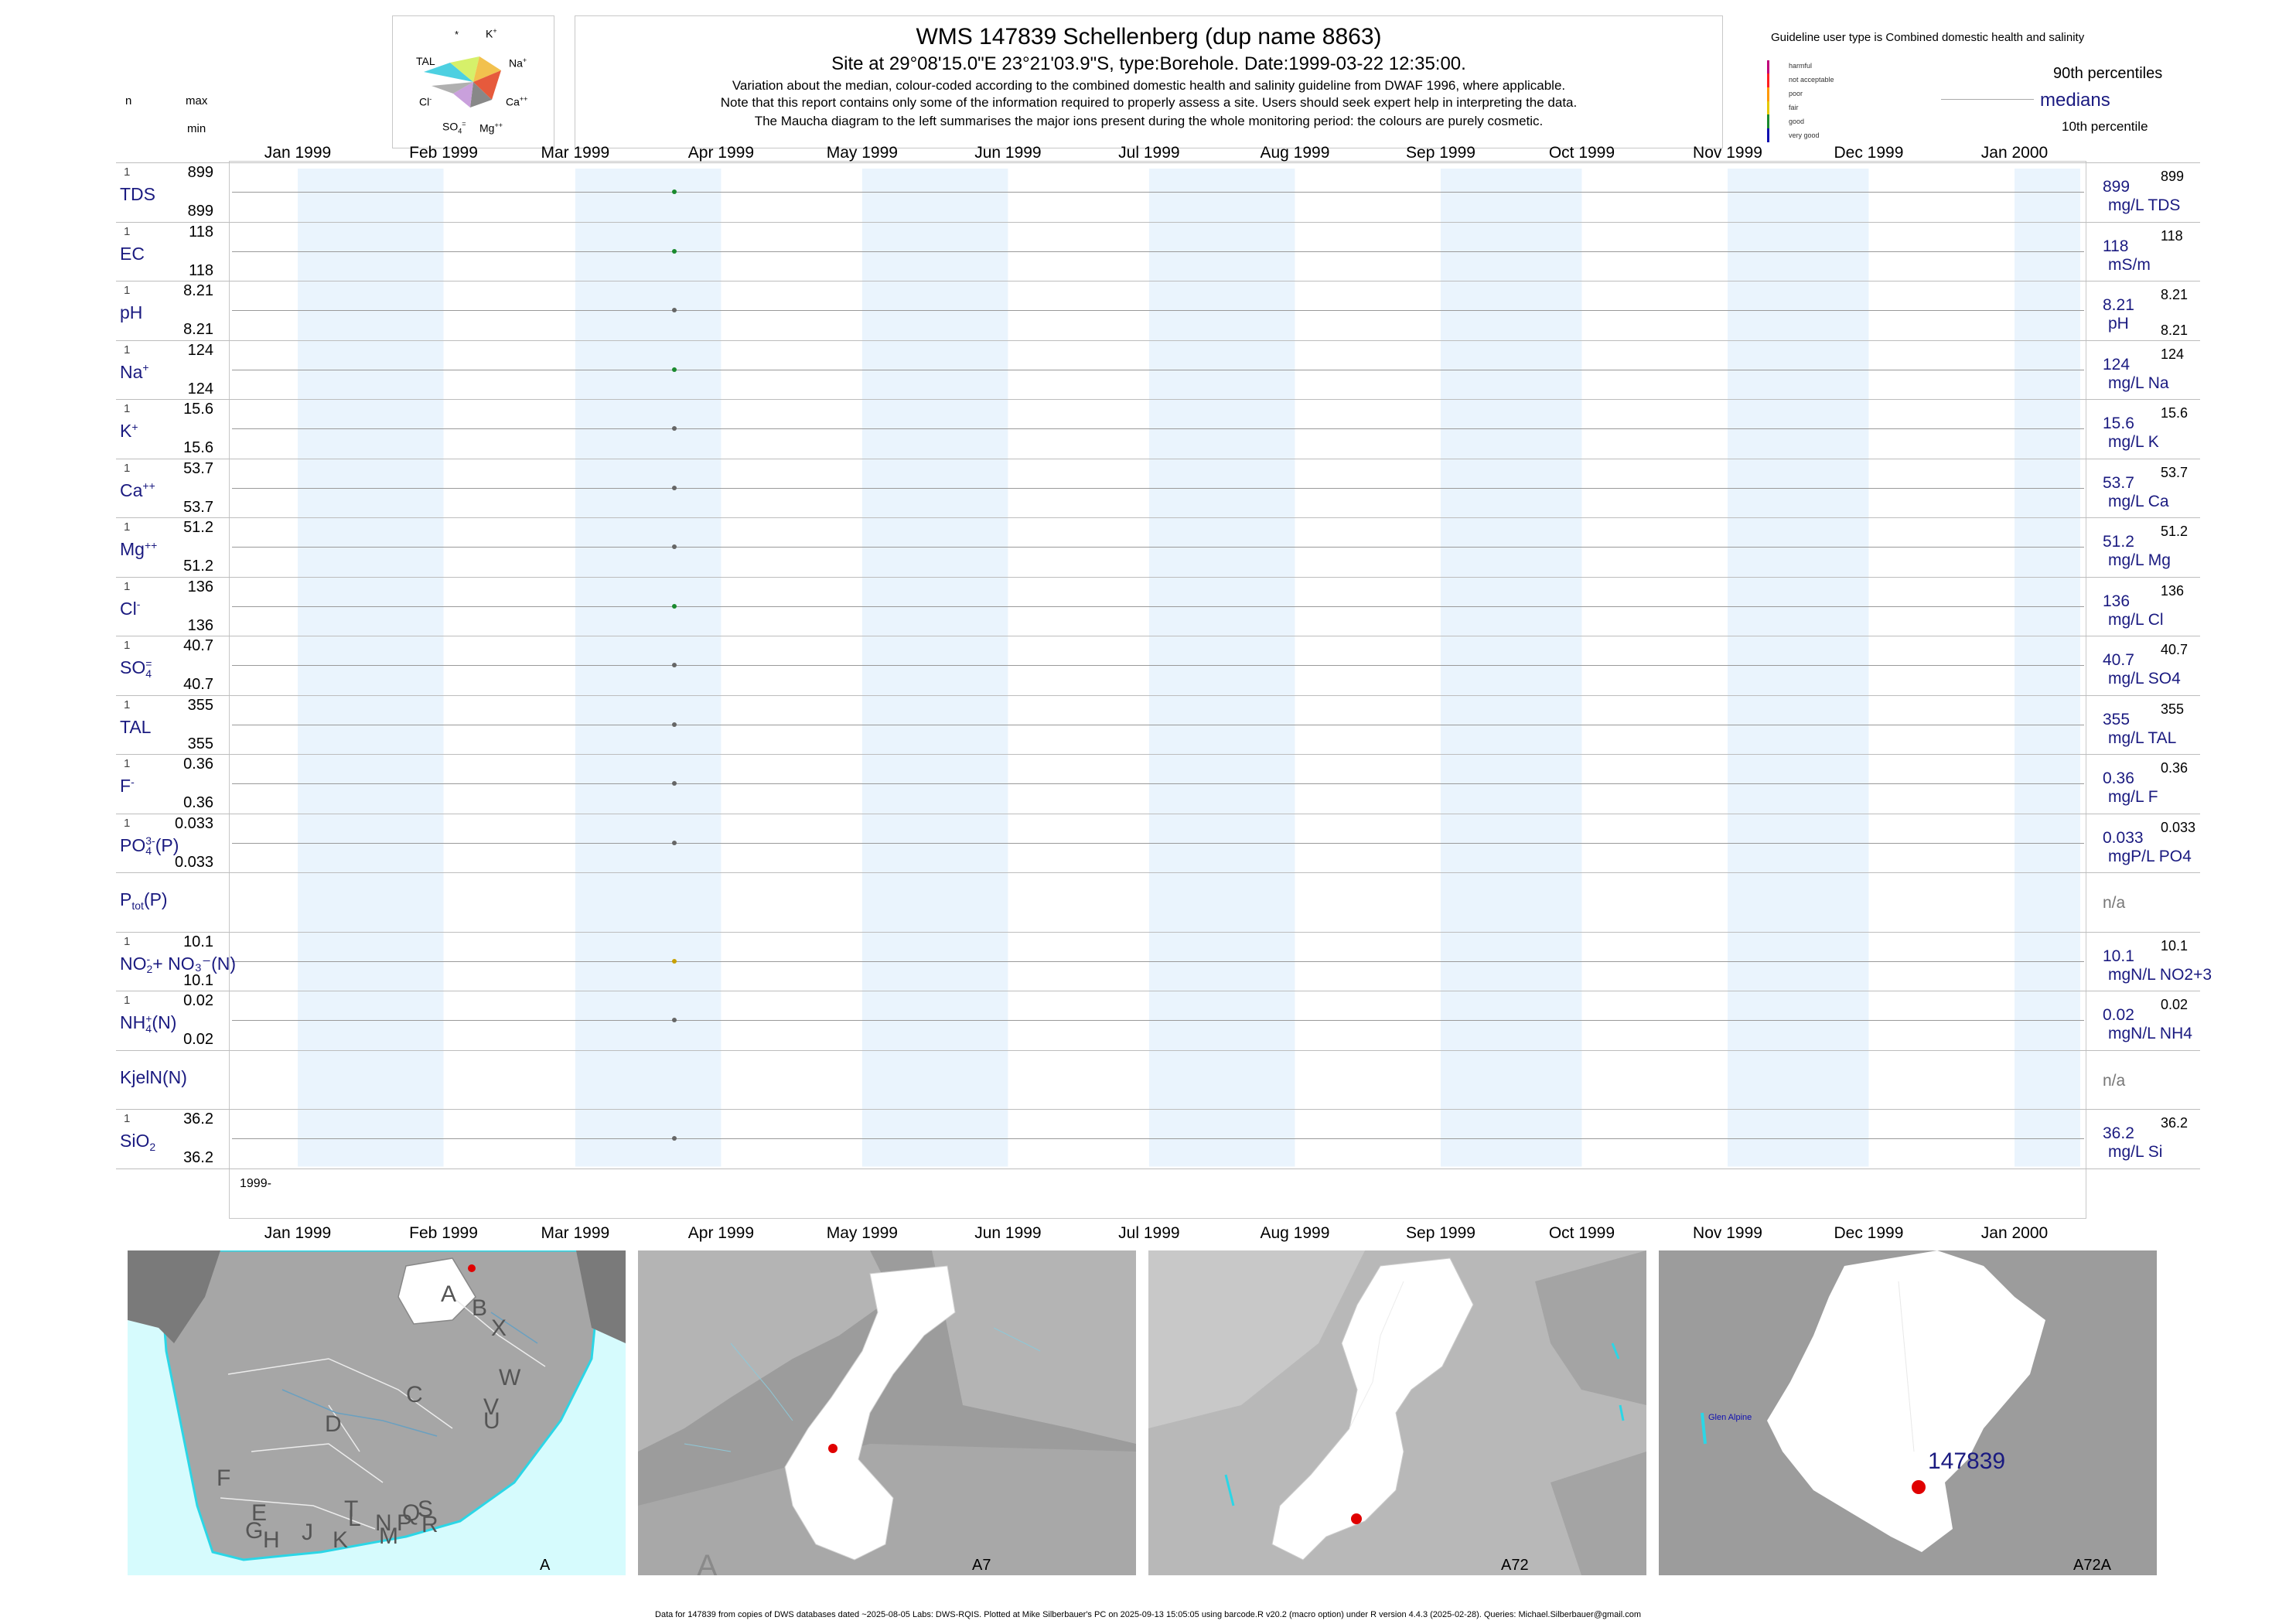 This screenshot has height=1624, width=2296. What do you see at coordinates (198, 764) in the screenshot?
I see `max-value: 0.36` at bounding box center [198, 764].